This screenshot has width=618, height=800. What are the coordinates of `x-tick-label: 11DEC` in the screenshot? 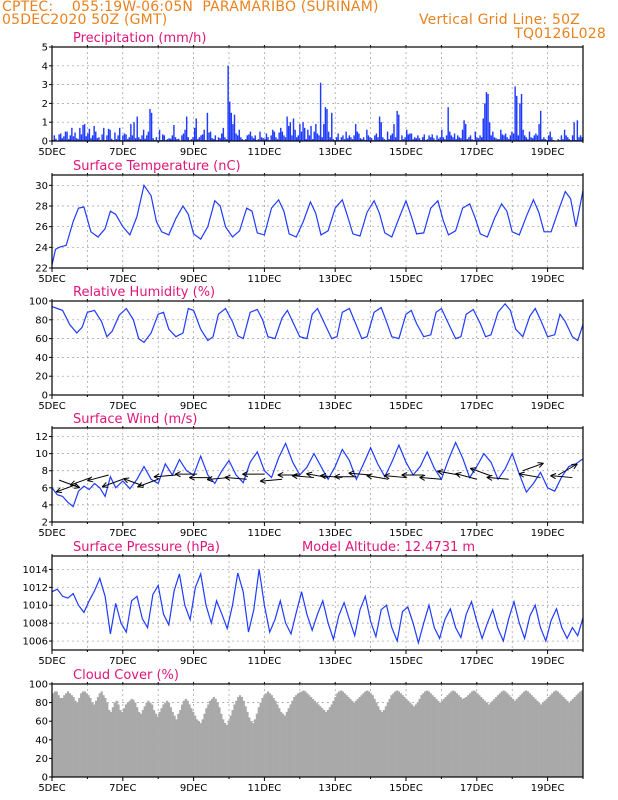 It's located at (265, 406).